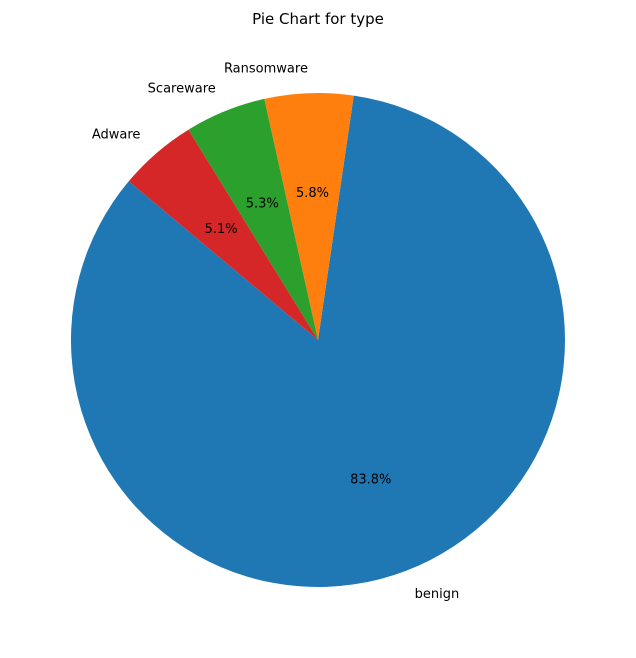  Describe the element at coordinates (182, 88) in the screenshot. I see `category-label-scareware: Scareware` at that location.